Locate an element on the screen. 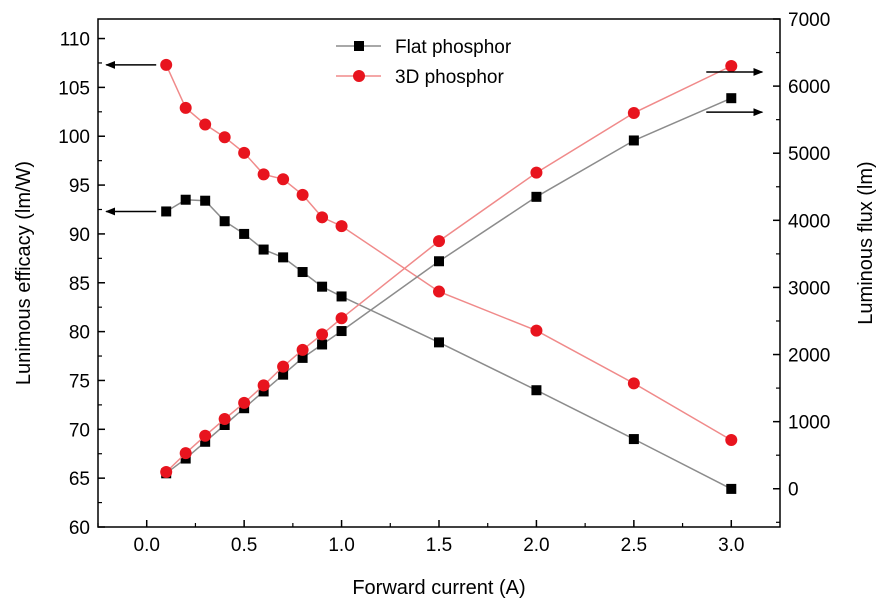  legend-item-3d: 3D phosphor is located at coordinates (420, 77).